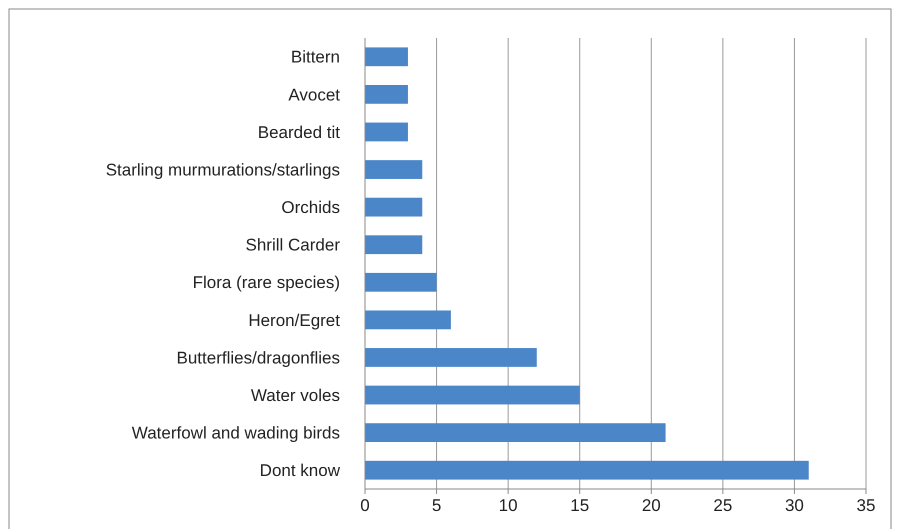 This screenshot has height=529, width=900. What do you see at coordinates (722, 505) in the screenshot?
I see `x-tick-label: 25` at bounding box center [722, 505].